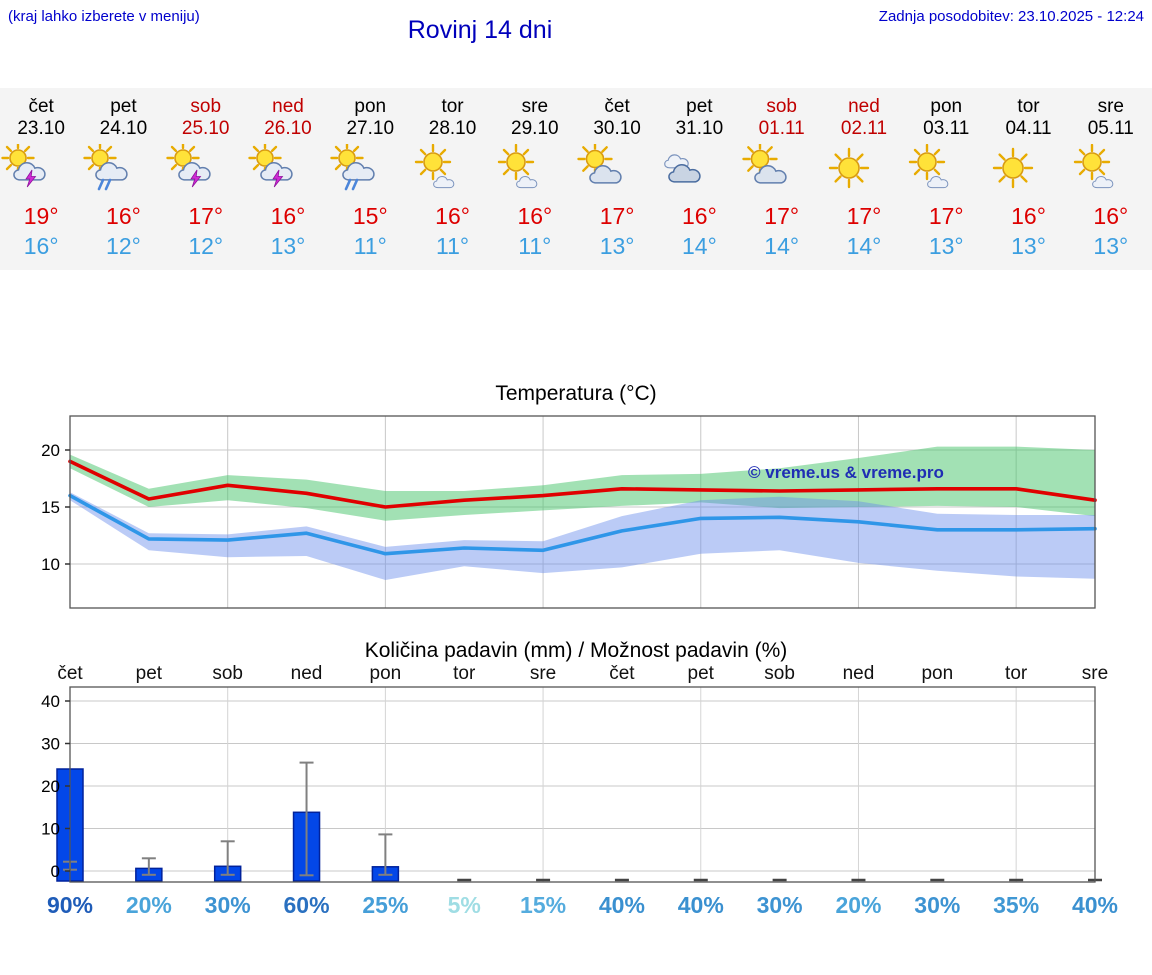  What do you see at coordinates (781, 128) in the screenshot?
I see `day-date: 01.11` at bounding box center [781, 128].